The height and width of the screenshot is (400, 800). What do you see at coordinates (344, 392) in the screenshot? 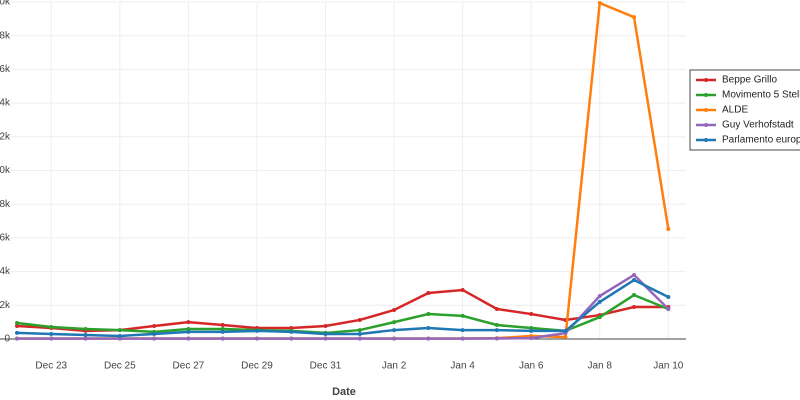
I see `x-axis-title: Date` at bounding box center [344, 392].